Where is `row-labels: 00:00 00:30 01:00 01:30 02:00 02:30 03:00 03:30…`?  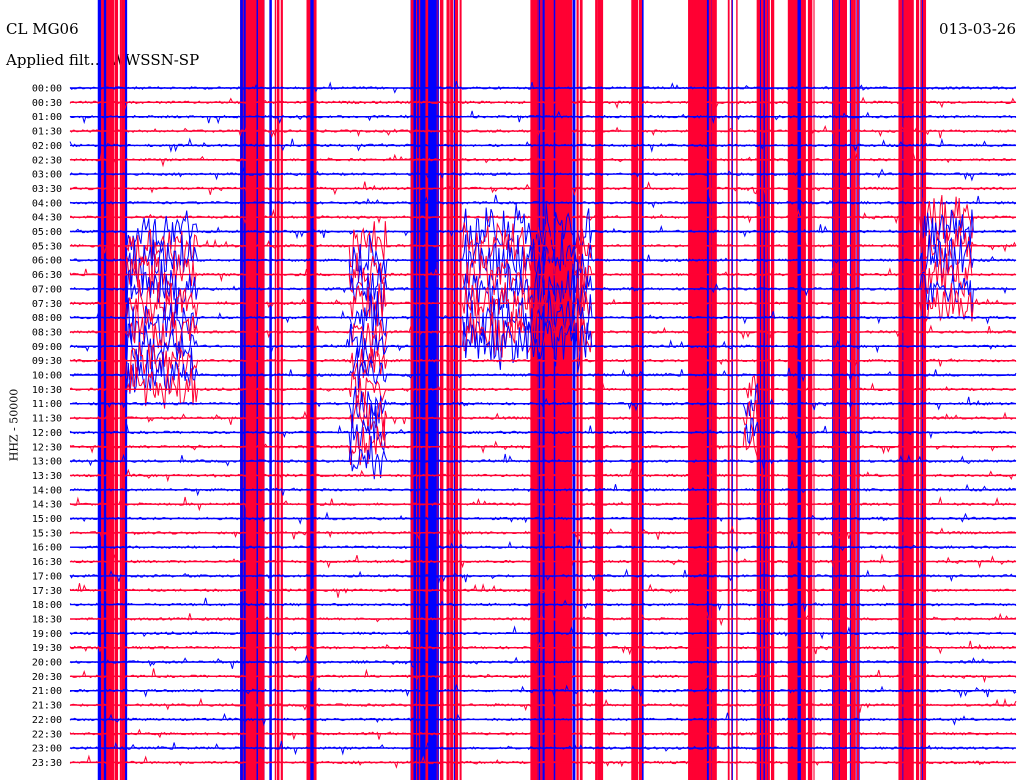 row-labels: 00:00 00:30 01:00 01:30 02:00 02:30 03:00 03:30… is located at coordinates (47, 426).